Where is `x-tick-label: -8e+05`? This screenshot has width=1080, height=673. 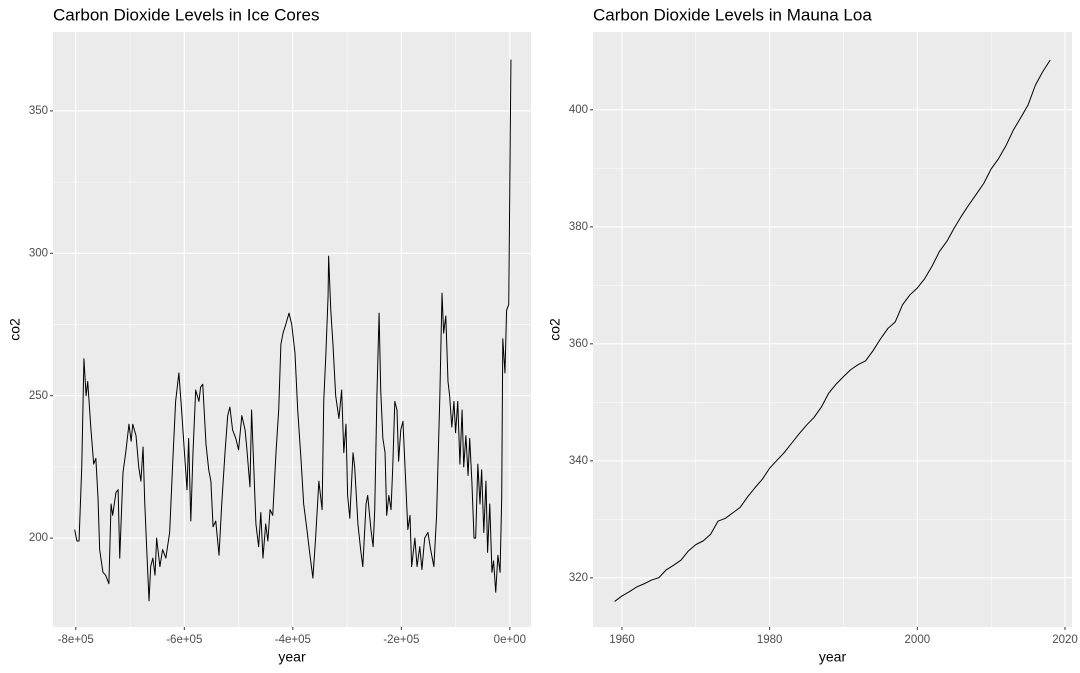 x-tick-label: -8e+05 is located at coordinates (76, 640).